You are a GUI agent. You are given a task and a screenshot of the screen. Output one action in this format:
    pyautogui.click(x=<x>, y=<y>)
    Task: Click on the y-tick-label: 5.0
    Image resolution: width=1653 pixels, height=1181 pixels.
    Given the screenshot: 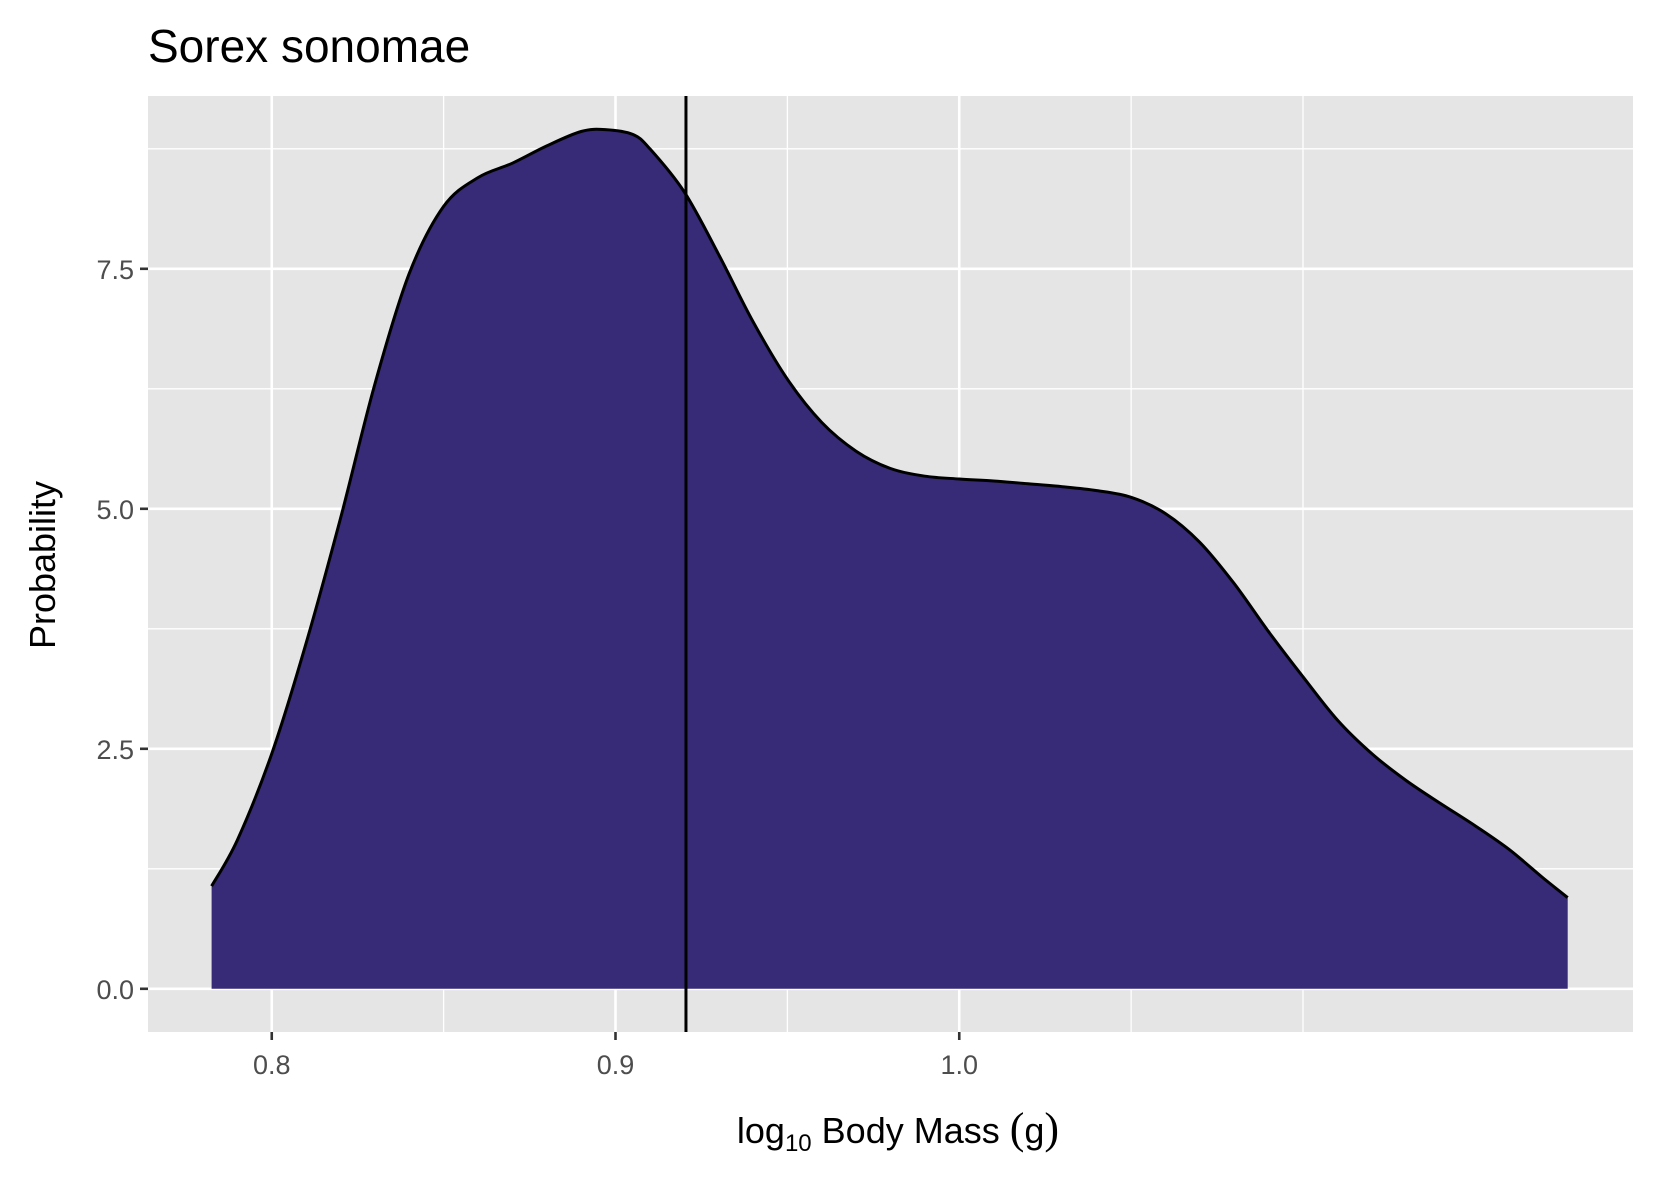 What is the action you would take?
    pyautogui.click(x=115, y=510)
    